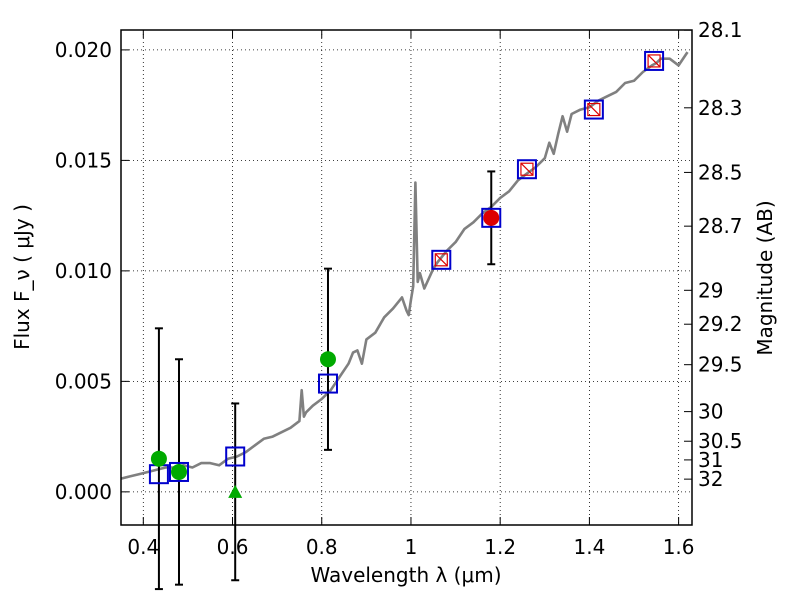 This screenshot has height=600, width=800. Describe the element at coordinates (83, 50) in the screenshot. I see `y-tick-label: 0.020` at that location.